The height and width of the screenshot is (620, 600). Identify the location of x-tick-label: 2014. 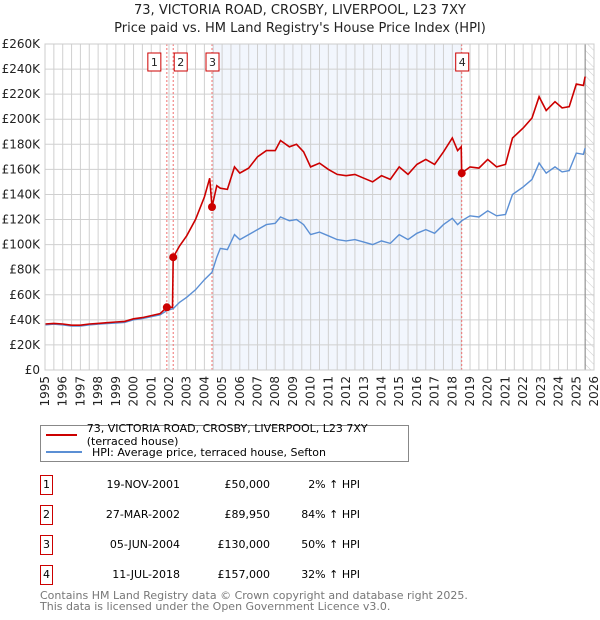
(381, 391).